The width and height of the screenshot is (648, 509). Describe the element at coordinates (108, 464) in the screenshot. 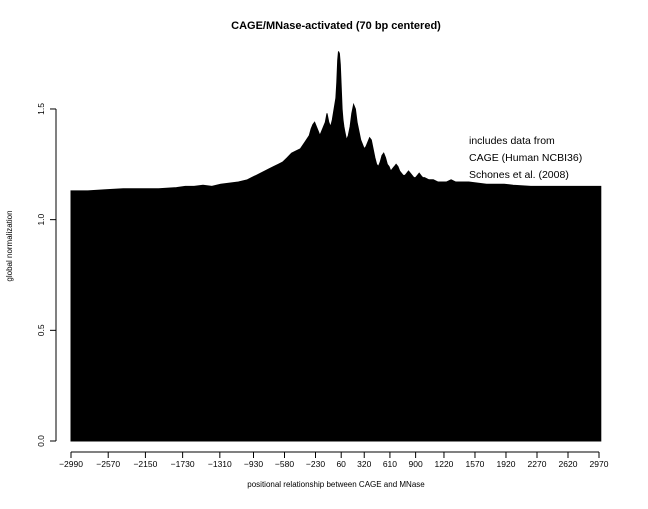

I see `x-tick-label: −2570` at that location.